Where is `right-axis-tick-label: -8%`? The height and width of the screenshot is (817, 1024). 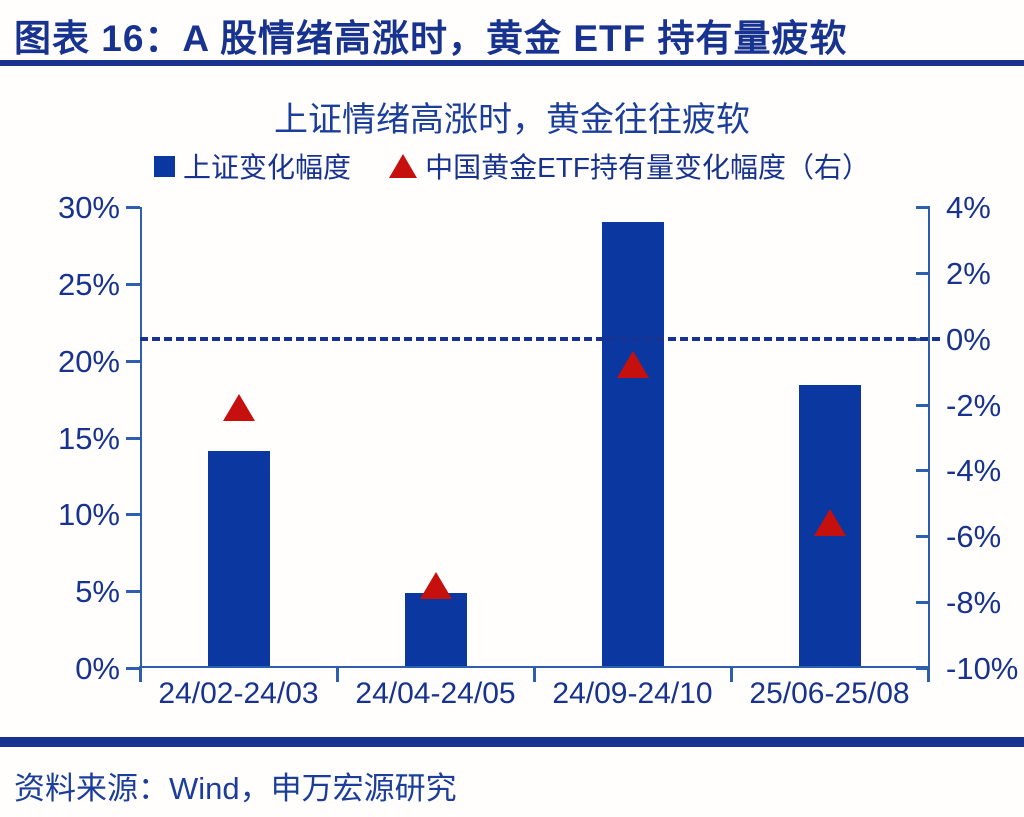
right-axis-tick-label: -8% is located at coordinates (974, 603).